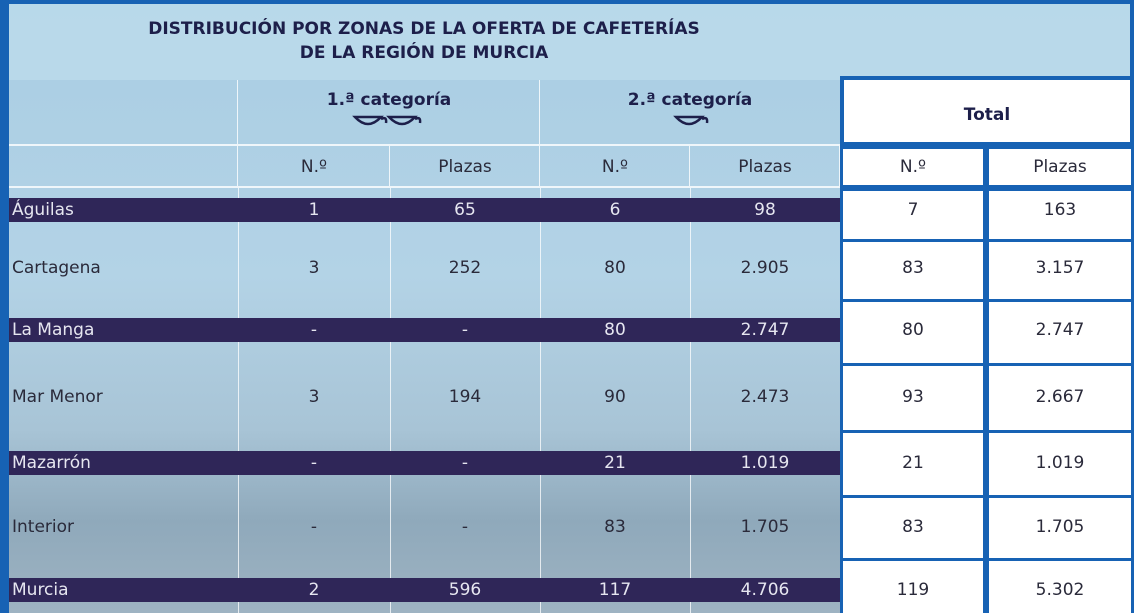 The width and height of the screenshot is (1134, 613). Describe the element at coordinates (43, 210) in the screenshot. I see `row-label: Águilas` at that location.